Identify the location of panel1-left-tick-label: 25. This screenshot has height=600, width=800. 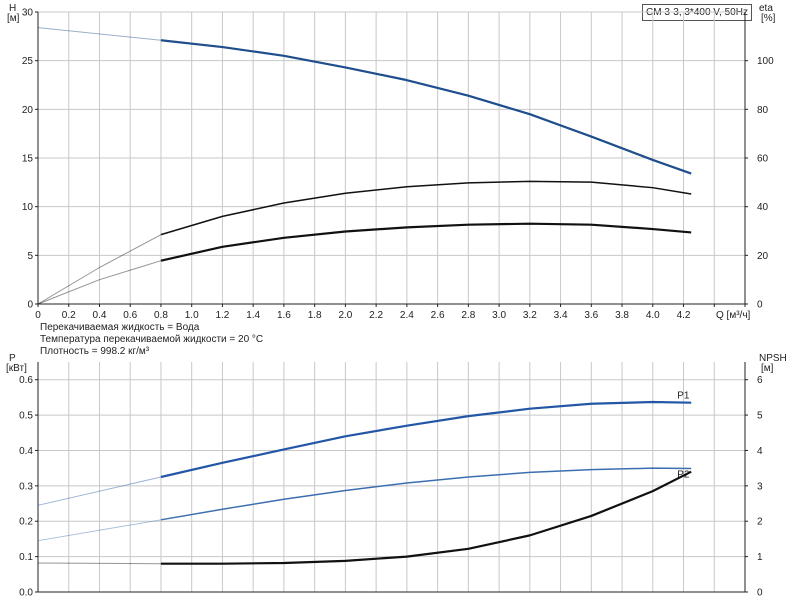
(28, 61).